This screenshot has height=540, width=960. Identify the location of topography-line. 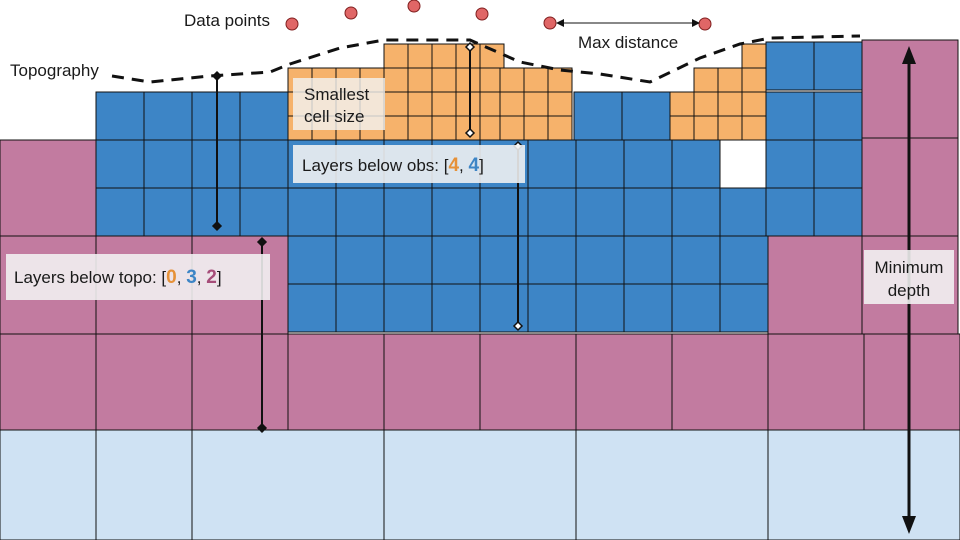
(486, 59).